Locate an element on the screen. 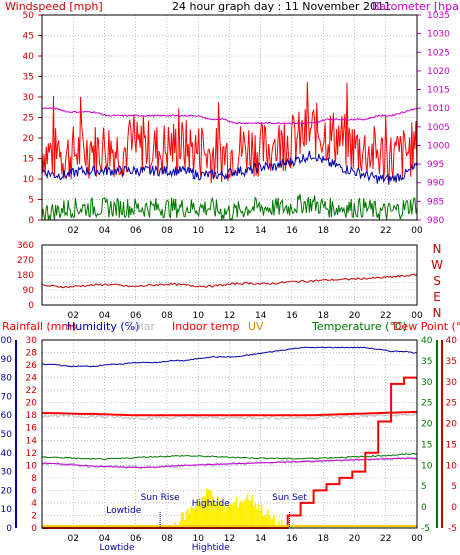  direction-x-tick-label: 04 is located at coordinates (105, 316).